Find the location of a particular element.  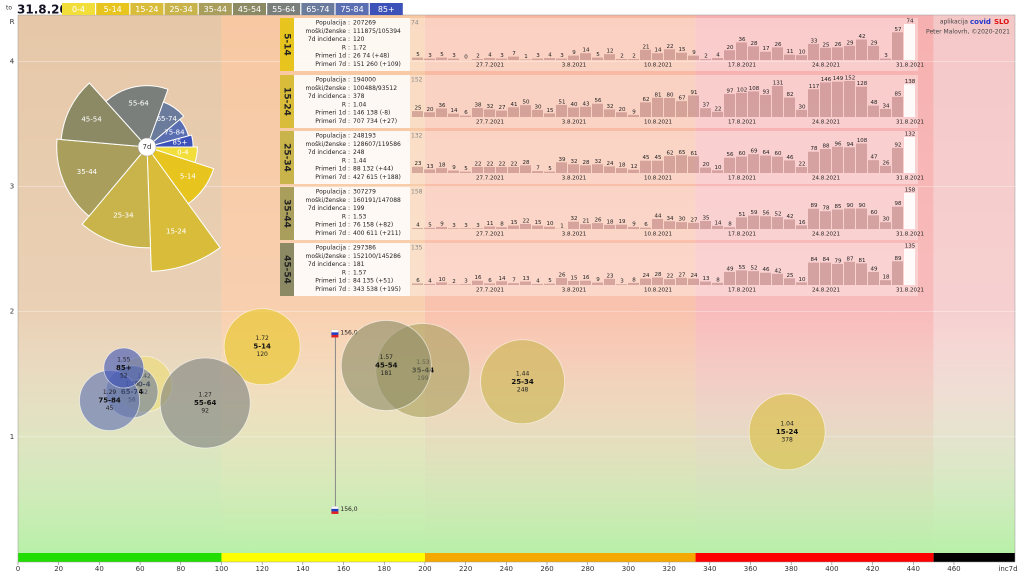

legend-swatch is located at coordinates (249, 9).